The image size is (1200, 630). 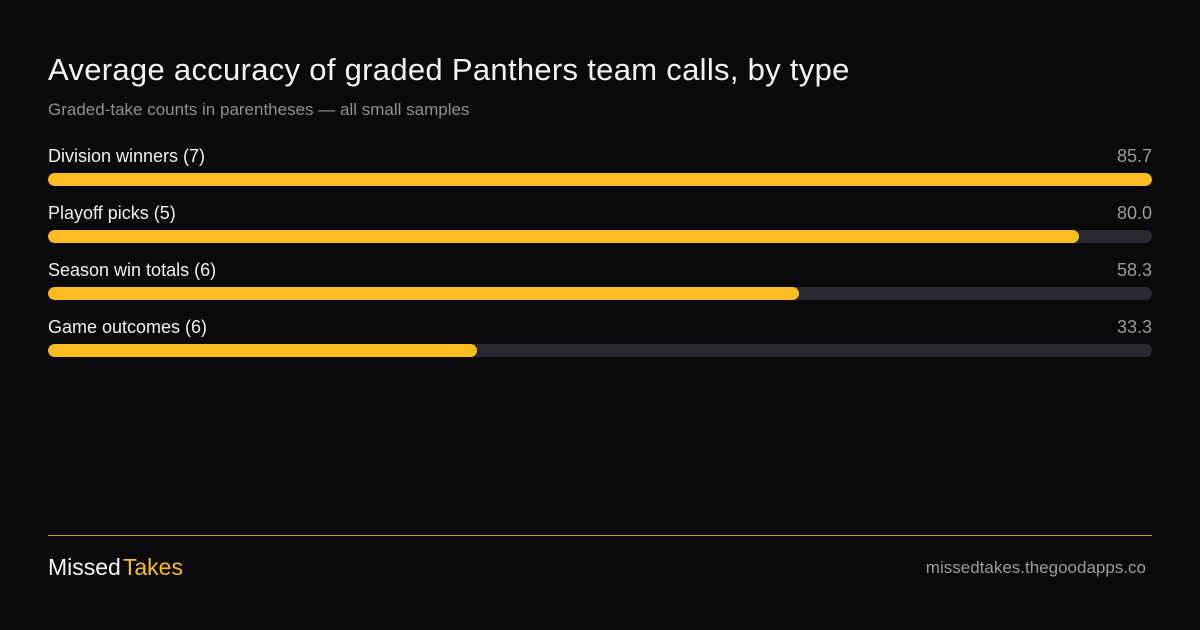 I want to click on brand-logo: MissedTakes, so click(x=115, y=567).